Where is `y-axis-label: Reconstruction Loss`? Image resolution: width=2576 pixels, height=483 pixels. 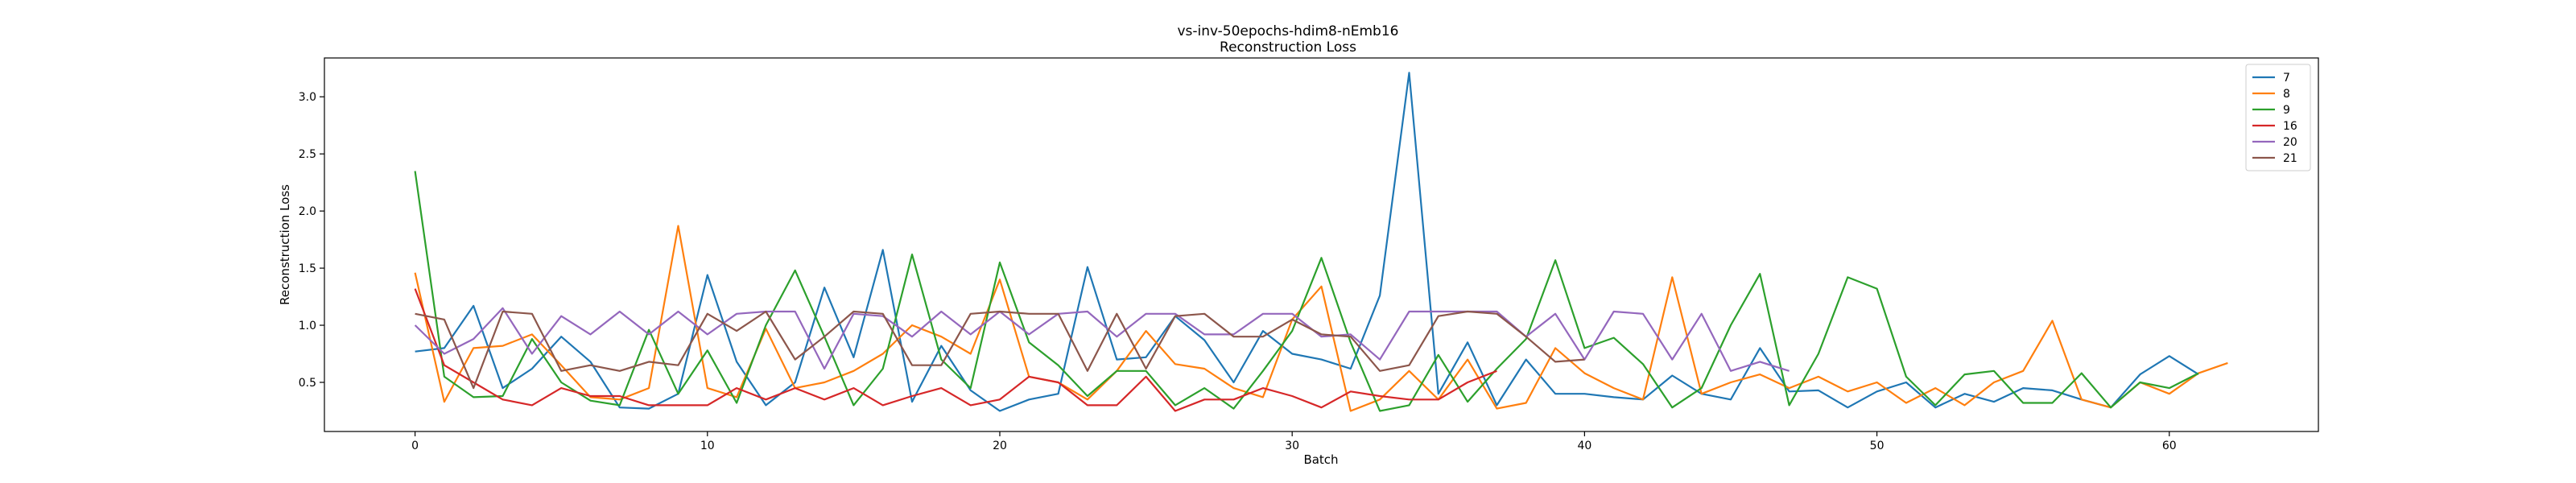
y-axis-label: Reconstruction Loss is located at coordinates (285, 244).